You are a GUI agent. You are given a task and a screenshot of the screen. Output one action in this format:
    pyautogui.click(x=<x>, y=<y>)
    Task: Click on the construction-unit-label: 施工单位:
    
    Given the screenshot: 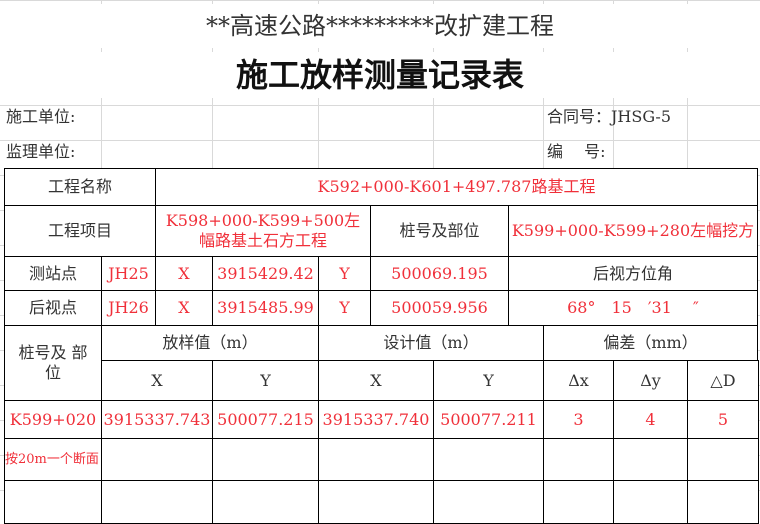 What is the action you would take?
    pyautogui.click(x=41, y=116)
    